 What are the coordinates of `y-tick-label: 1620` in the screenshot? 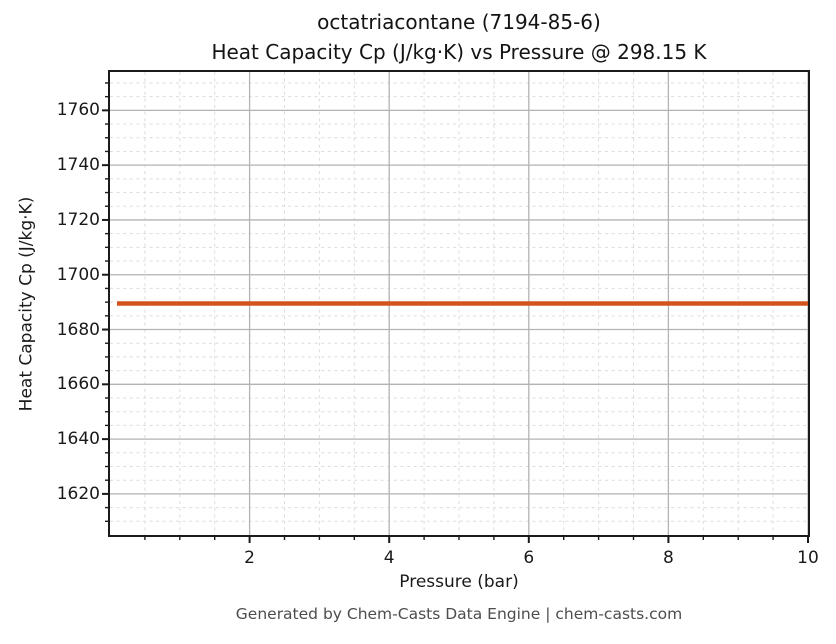 It's located at (78, 493).